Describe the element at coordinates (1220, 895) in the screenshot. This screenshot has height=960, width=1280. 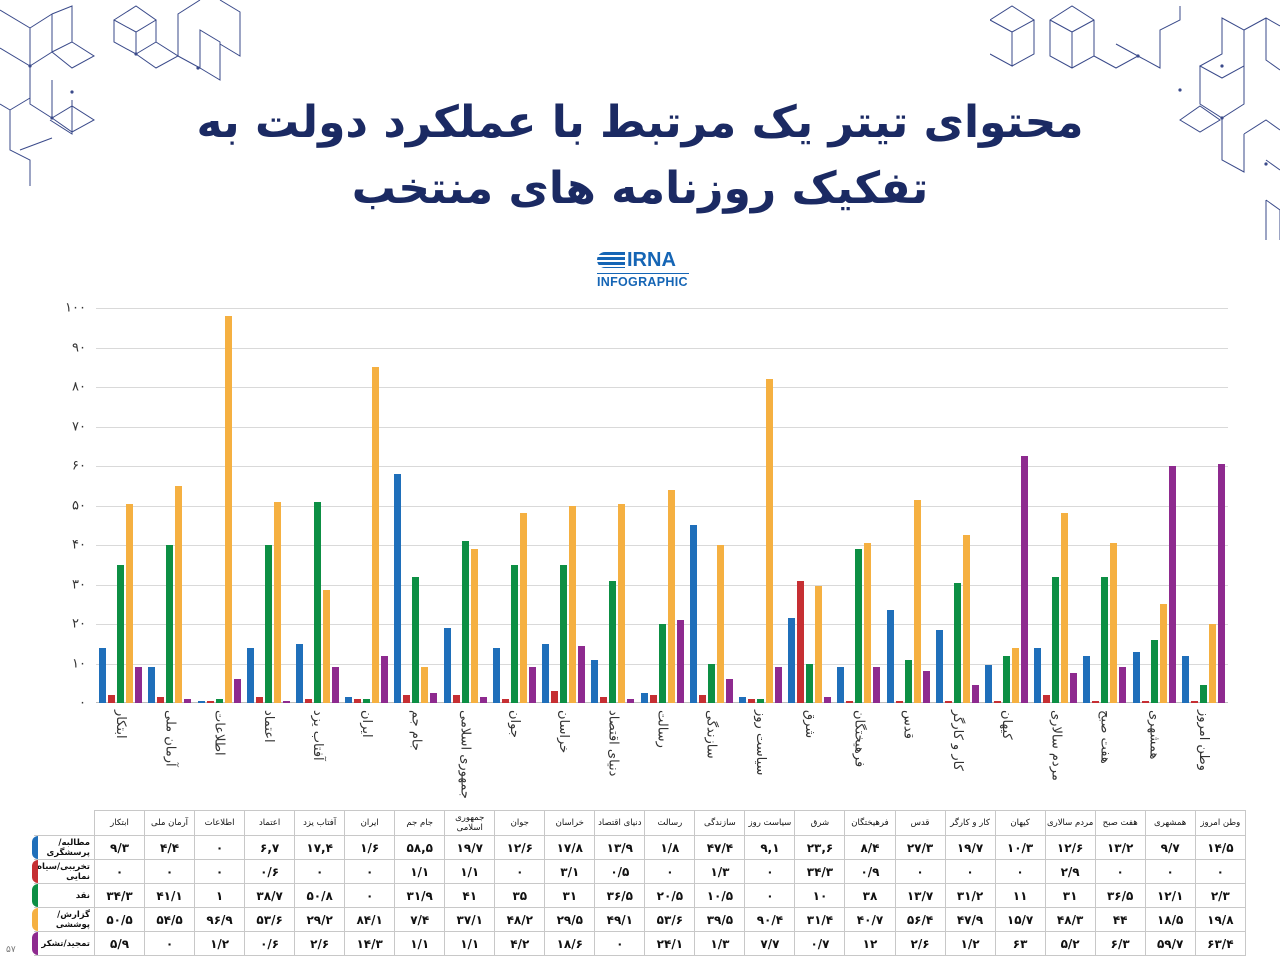
I see `table-cell: ۲/۳` at that location.